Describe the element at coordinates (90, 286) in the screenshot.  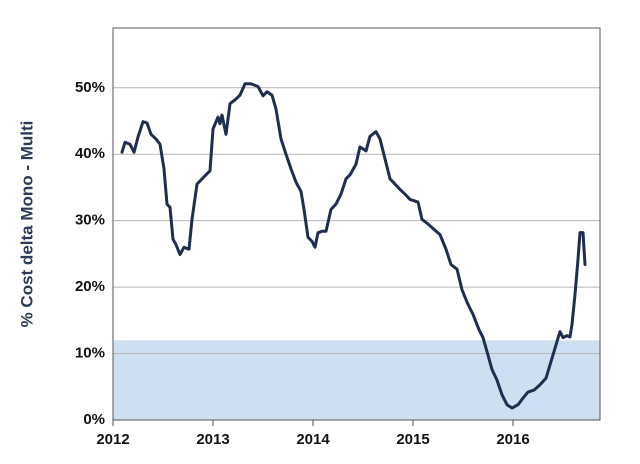
I see `y-tick-label: 20%` at that location.